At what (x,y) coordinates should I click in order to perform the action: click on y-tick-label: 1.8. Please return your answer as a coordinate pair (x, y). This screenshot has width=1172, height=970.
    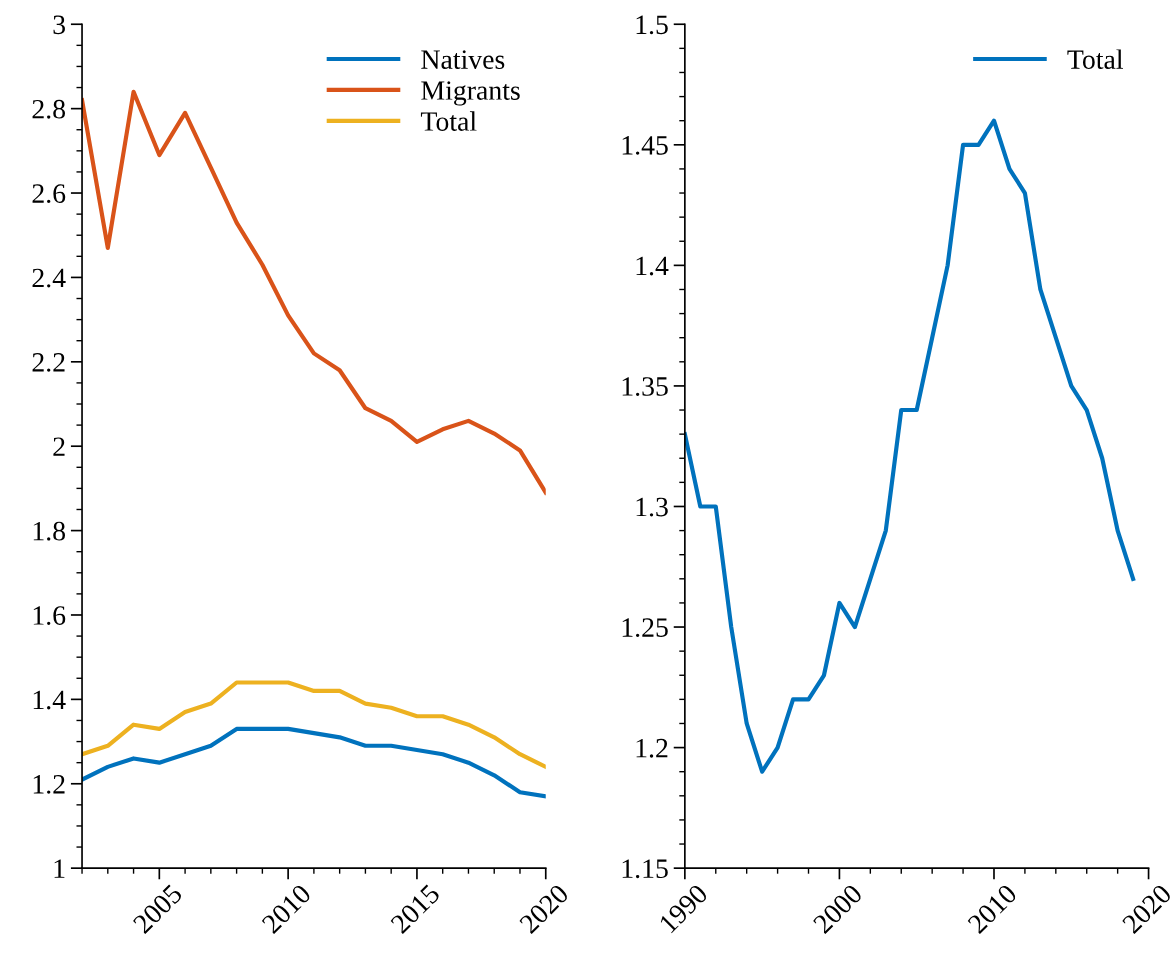
    Looking at the image, I should click on (49, 531).